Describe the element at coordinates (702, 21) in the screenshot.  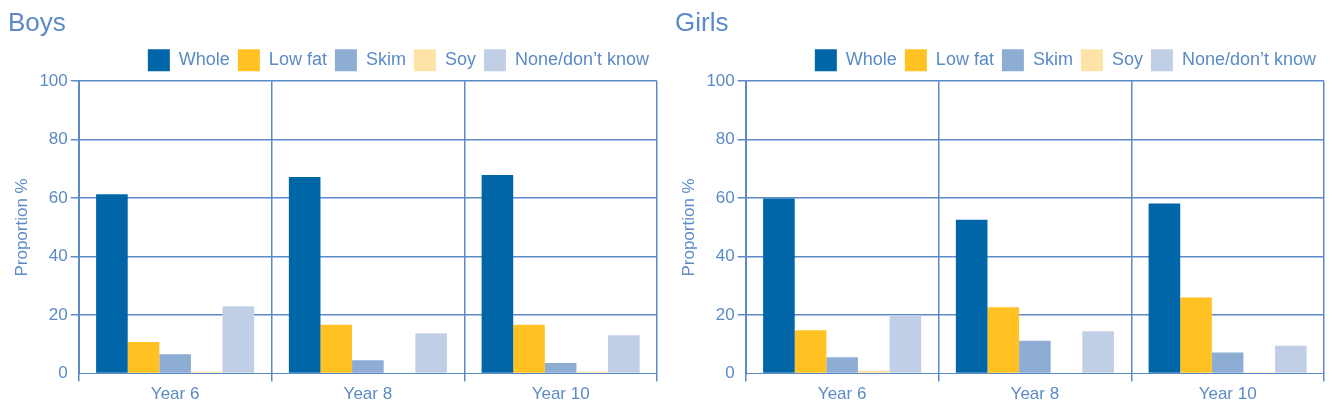
I see `chart-title: Girls` at that location.